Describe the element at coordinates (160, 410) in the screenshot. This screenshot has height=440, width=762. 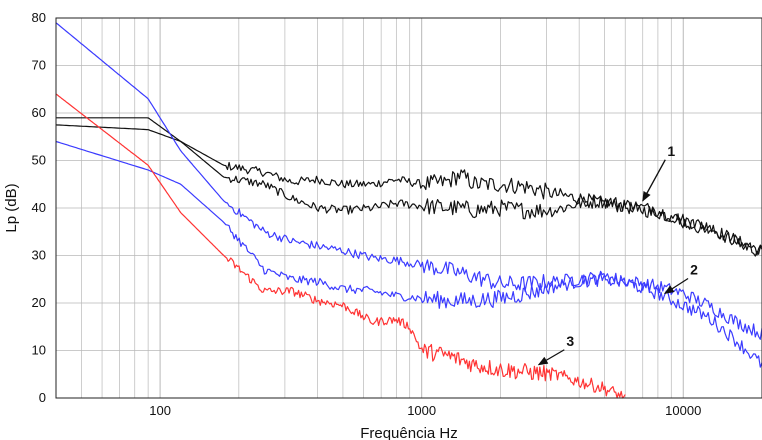
I see `x-tick-label: 100` at that location.